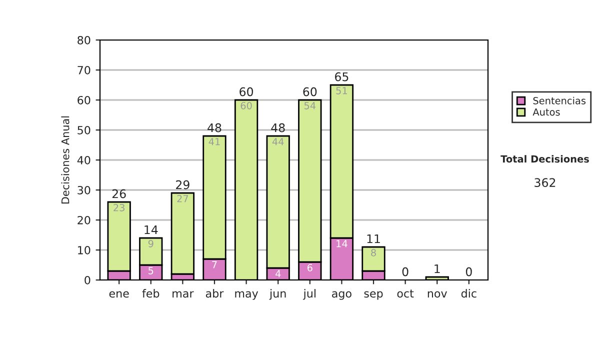 This screenshot has height=340, width=600. What do you see at coordinates (546, 112) in the screenshot?
I see `legend-label: Autos` at bounding box center [546, 112].